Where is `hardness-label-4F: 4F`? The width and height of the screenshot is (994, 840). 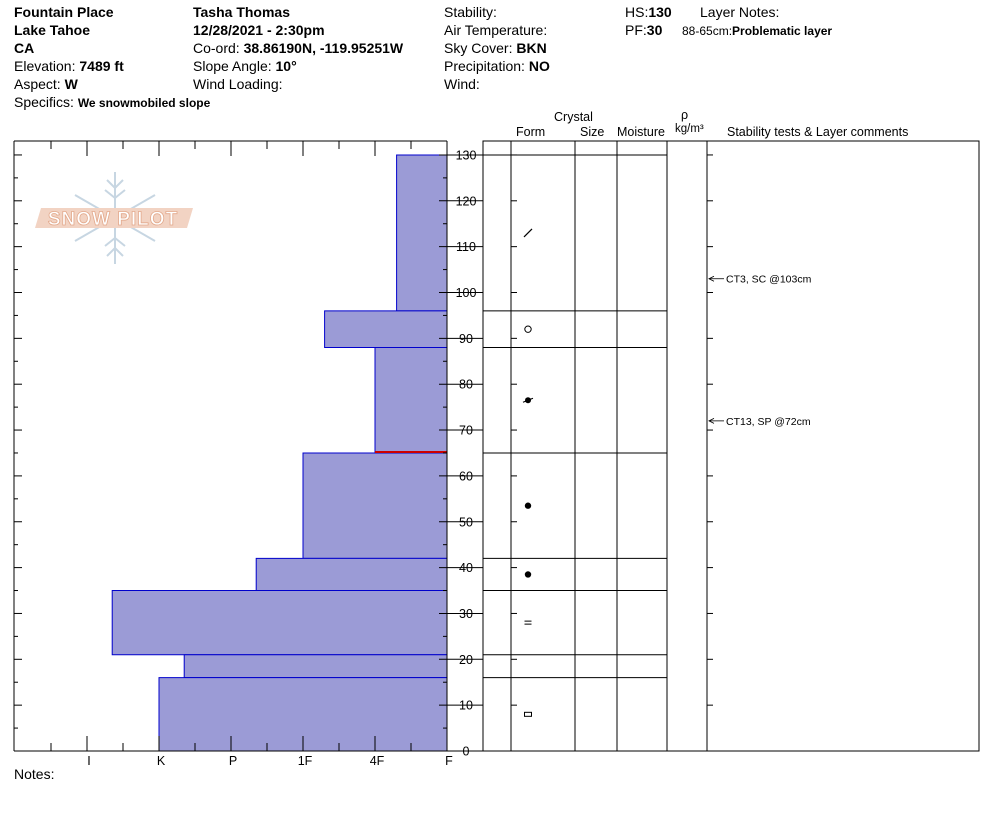 hardness-label-4F: 4F is located at coordinates (377, 761).